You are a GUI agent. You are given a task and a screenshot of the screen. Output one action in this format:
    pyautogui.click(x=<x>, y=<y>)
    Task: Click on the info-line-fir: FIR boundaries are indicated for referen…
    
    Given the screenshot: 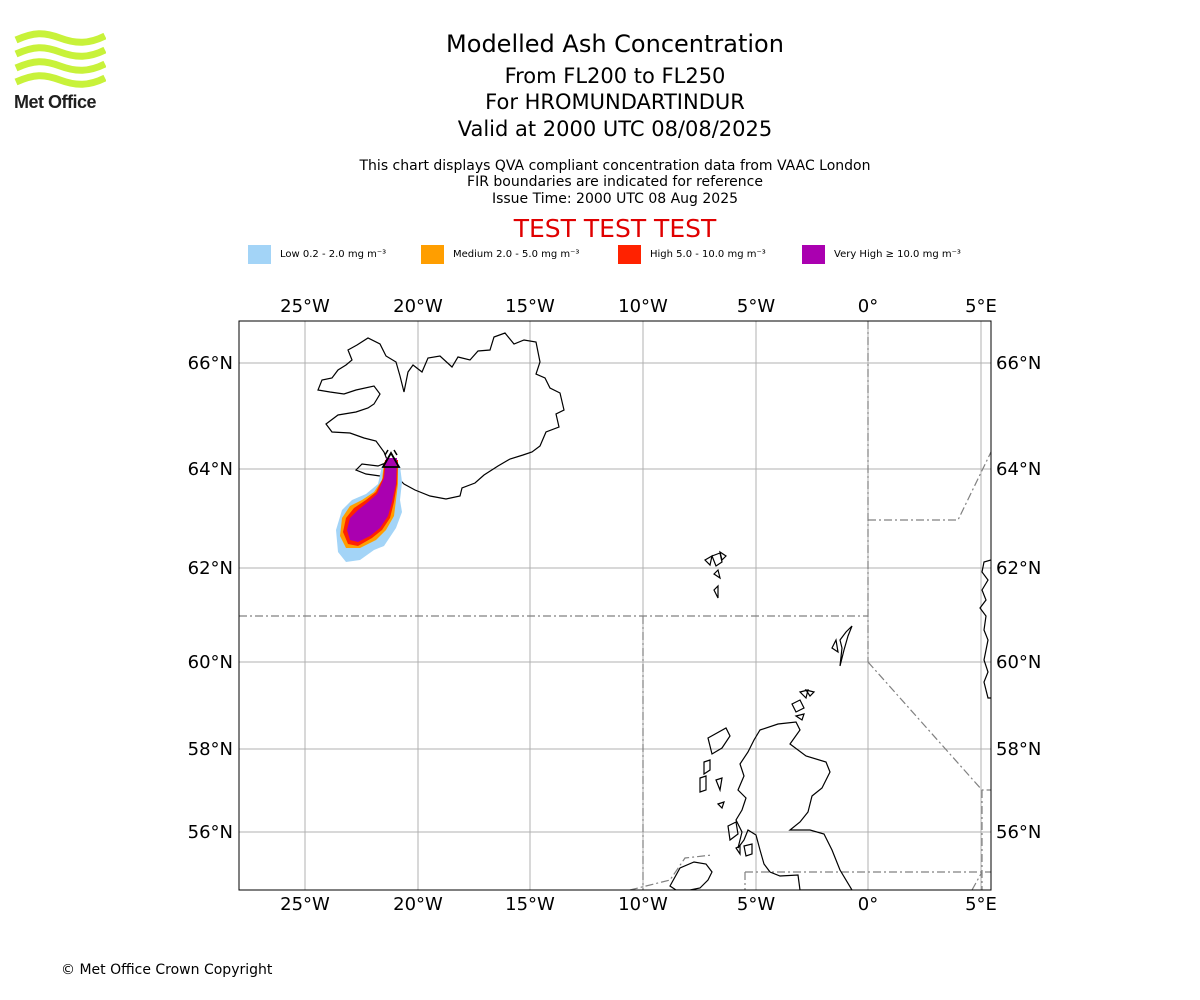 What is the action you would take?
    pyautogui.click(x=615, y=182)
    